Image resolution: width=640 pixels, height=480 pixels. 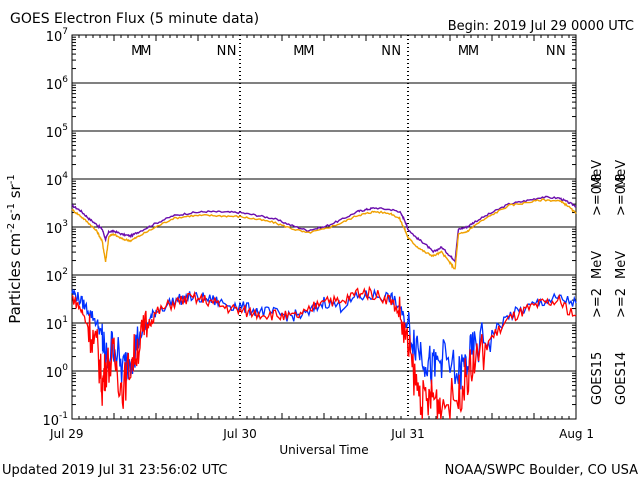 I want to click on y-tick-label: 10³, so click(x=57, y=228).